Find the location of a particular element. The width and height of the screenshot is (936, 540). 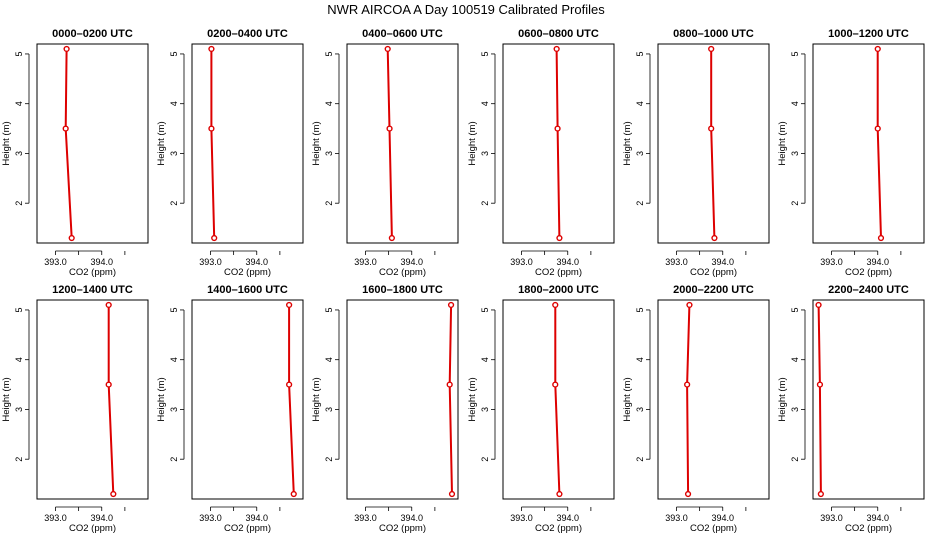

panel-title: 0200–0400 UTC is located at coordinates (247, 34).